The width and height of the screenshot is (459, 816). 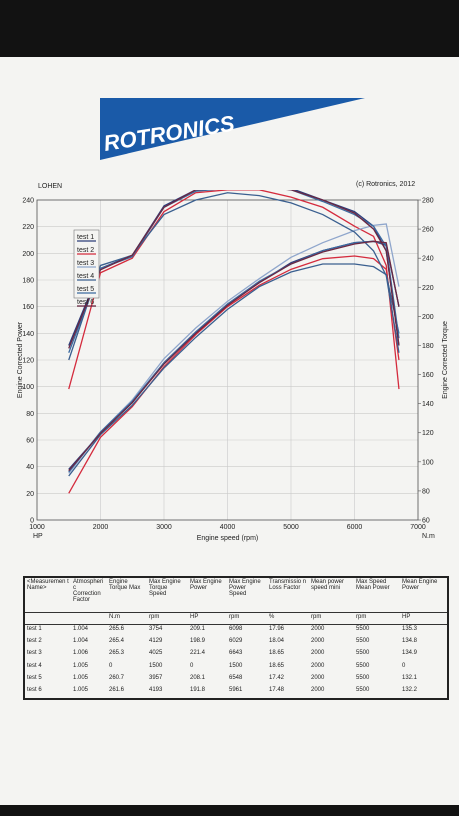 I want to click on table-cell: 6548, so click(x=236, y=677).